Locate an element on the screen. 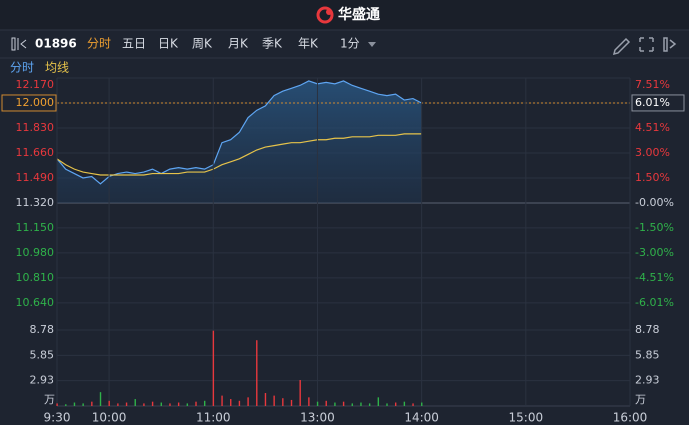 The image size is (689, 425). tab: 月K is located at coordinates (238, 44).